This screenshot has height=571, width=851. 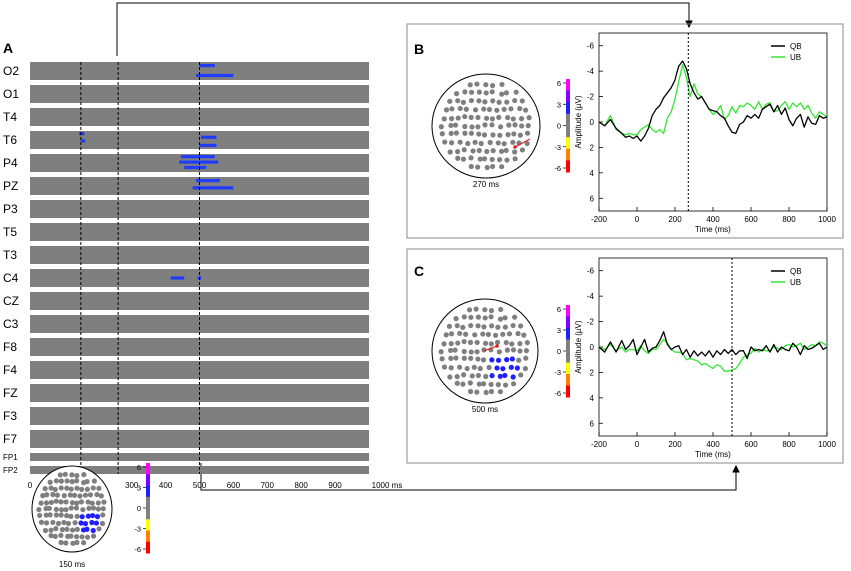 What do you see at coordinates (490, 348) in the screenshot?
I see `electrode-arrow` at bounding box center [490, 348].